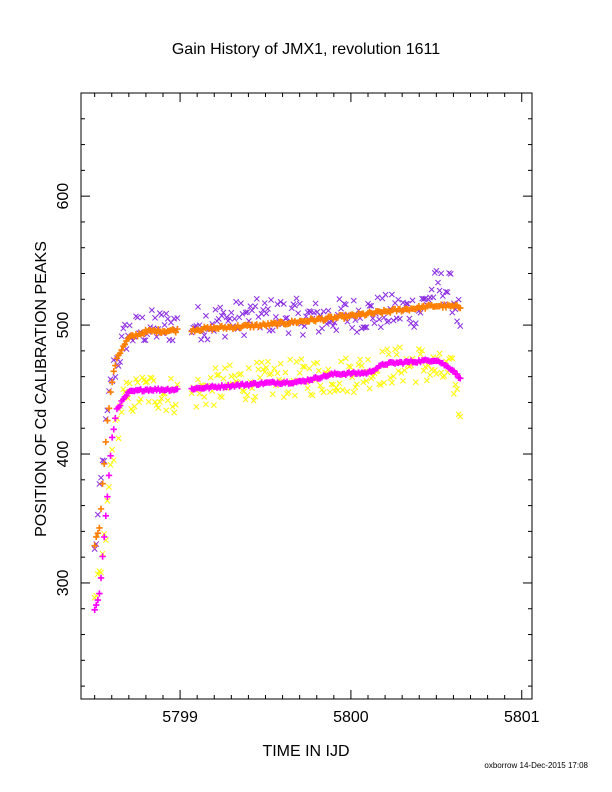  What do you see at coordinates (63, 196) in the screenshot?
I see `y-tick-label: 600` at bounding box center [63, 196].